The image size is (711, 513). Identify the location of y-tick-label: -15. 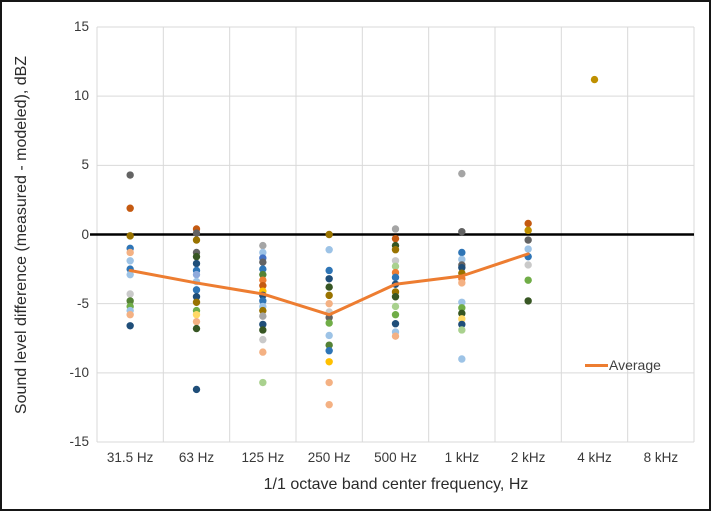
(79, 441).